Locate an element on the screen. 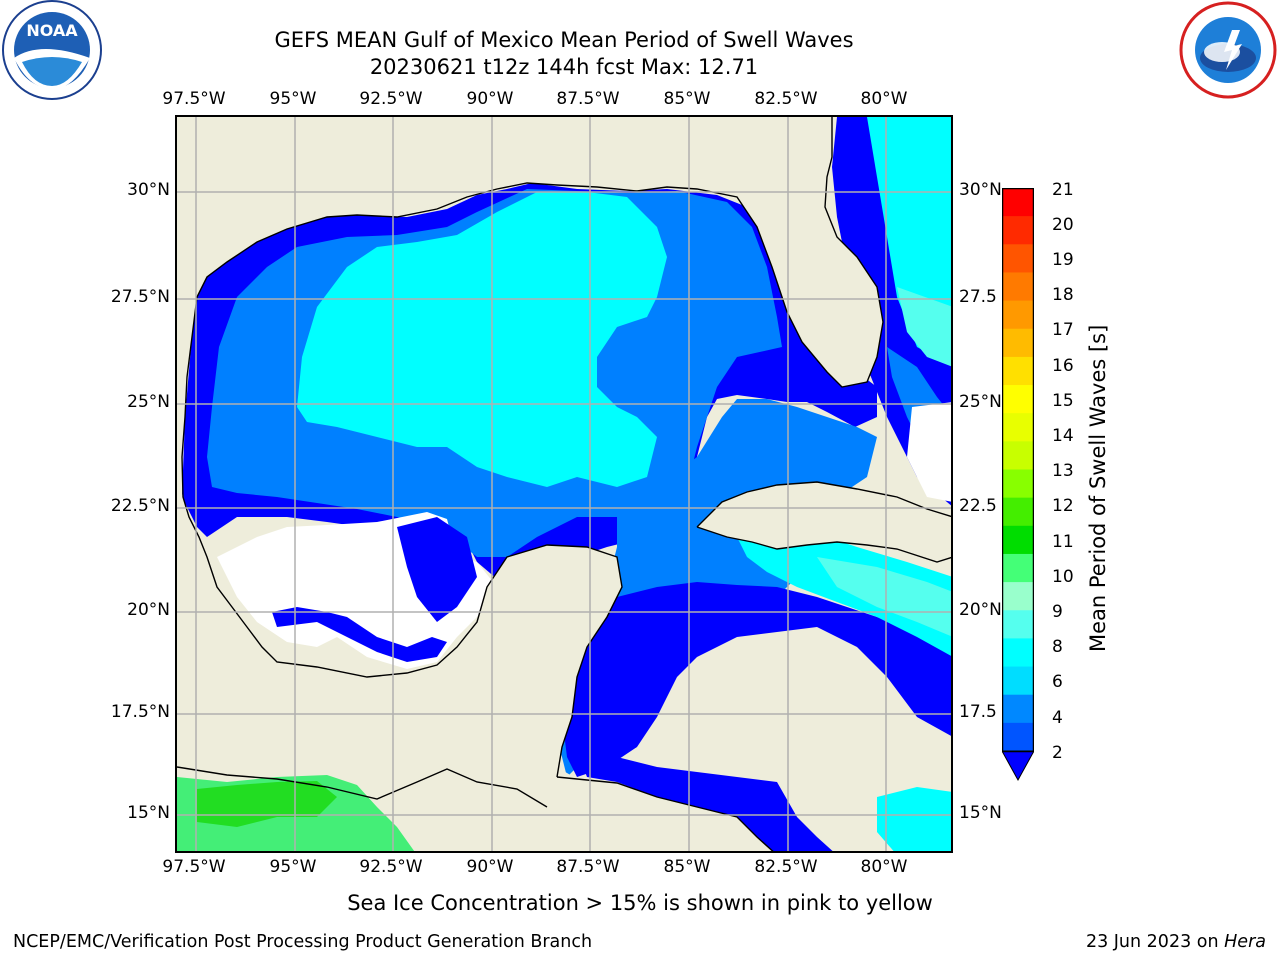  colorbar-tick: 8 is located at coordinates (1057, 647).